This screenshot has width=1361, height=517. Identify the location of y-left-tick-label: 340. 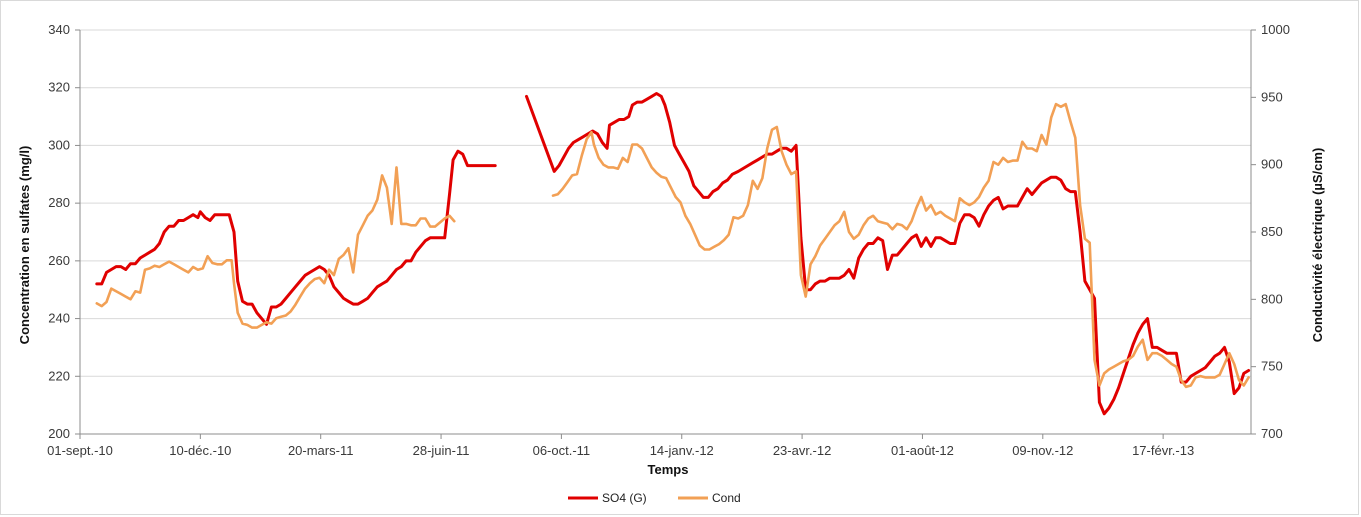
(59, 29).